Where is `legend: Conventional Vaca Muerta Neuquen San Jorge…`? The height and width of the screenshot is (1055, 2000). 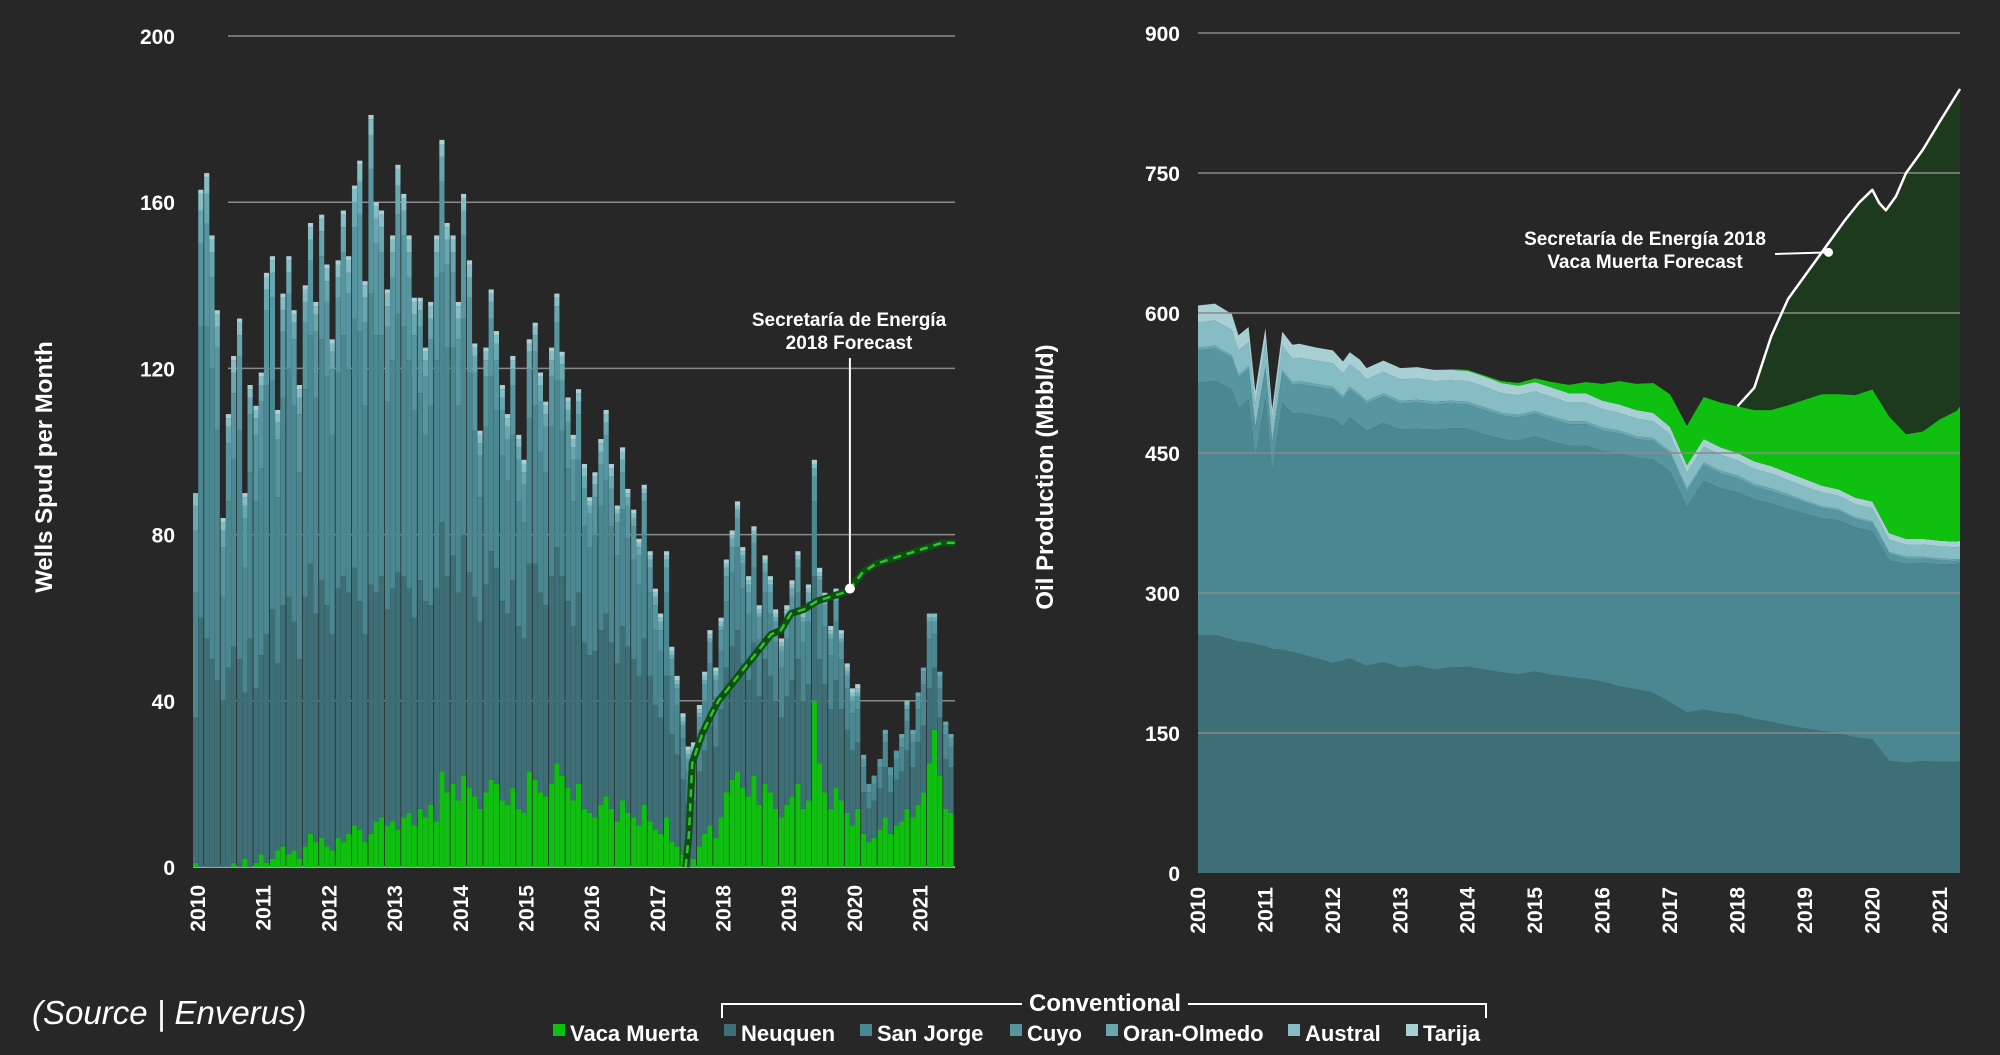
legend: Conventional Vaca Muerta Neuquen San Jorge… is located at coordinates (1020, 1018).